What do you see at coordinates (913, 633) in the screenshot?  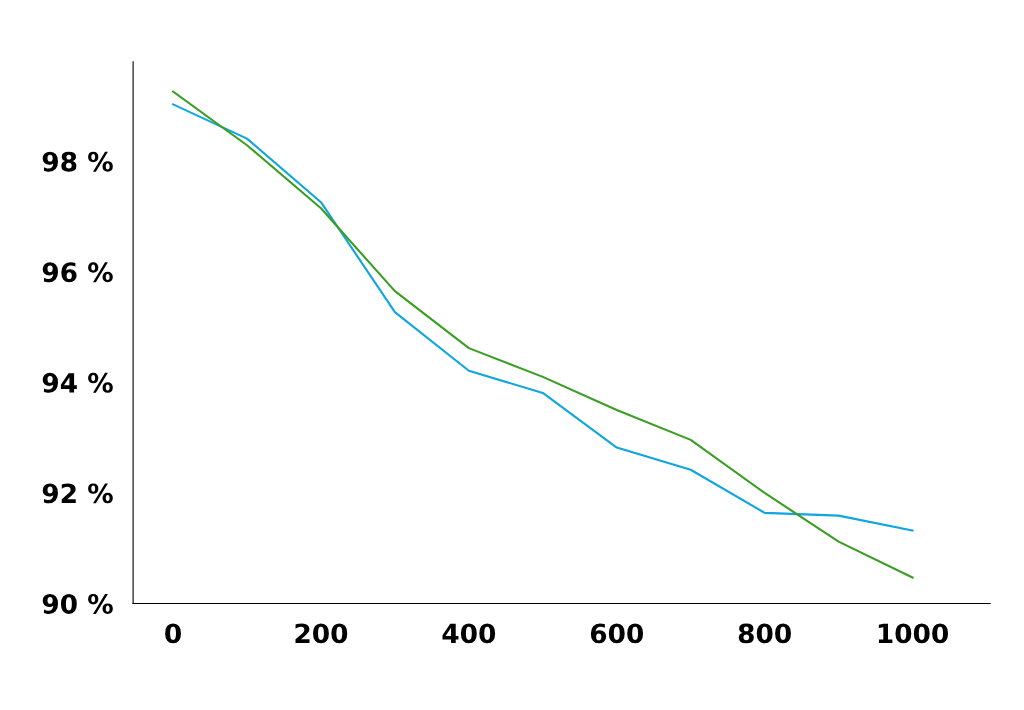 I see `x-tick-label: 1000` at bounding box center [913, 633].